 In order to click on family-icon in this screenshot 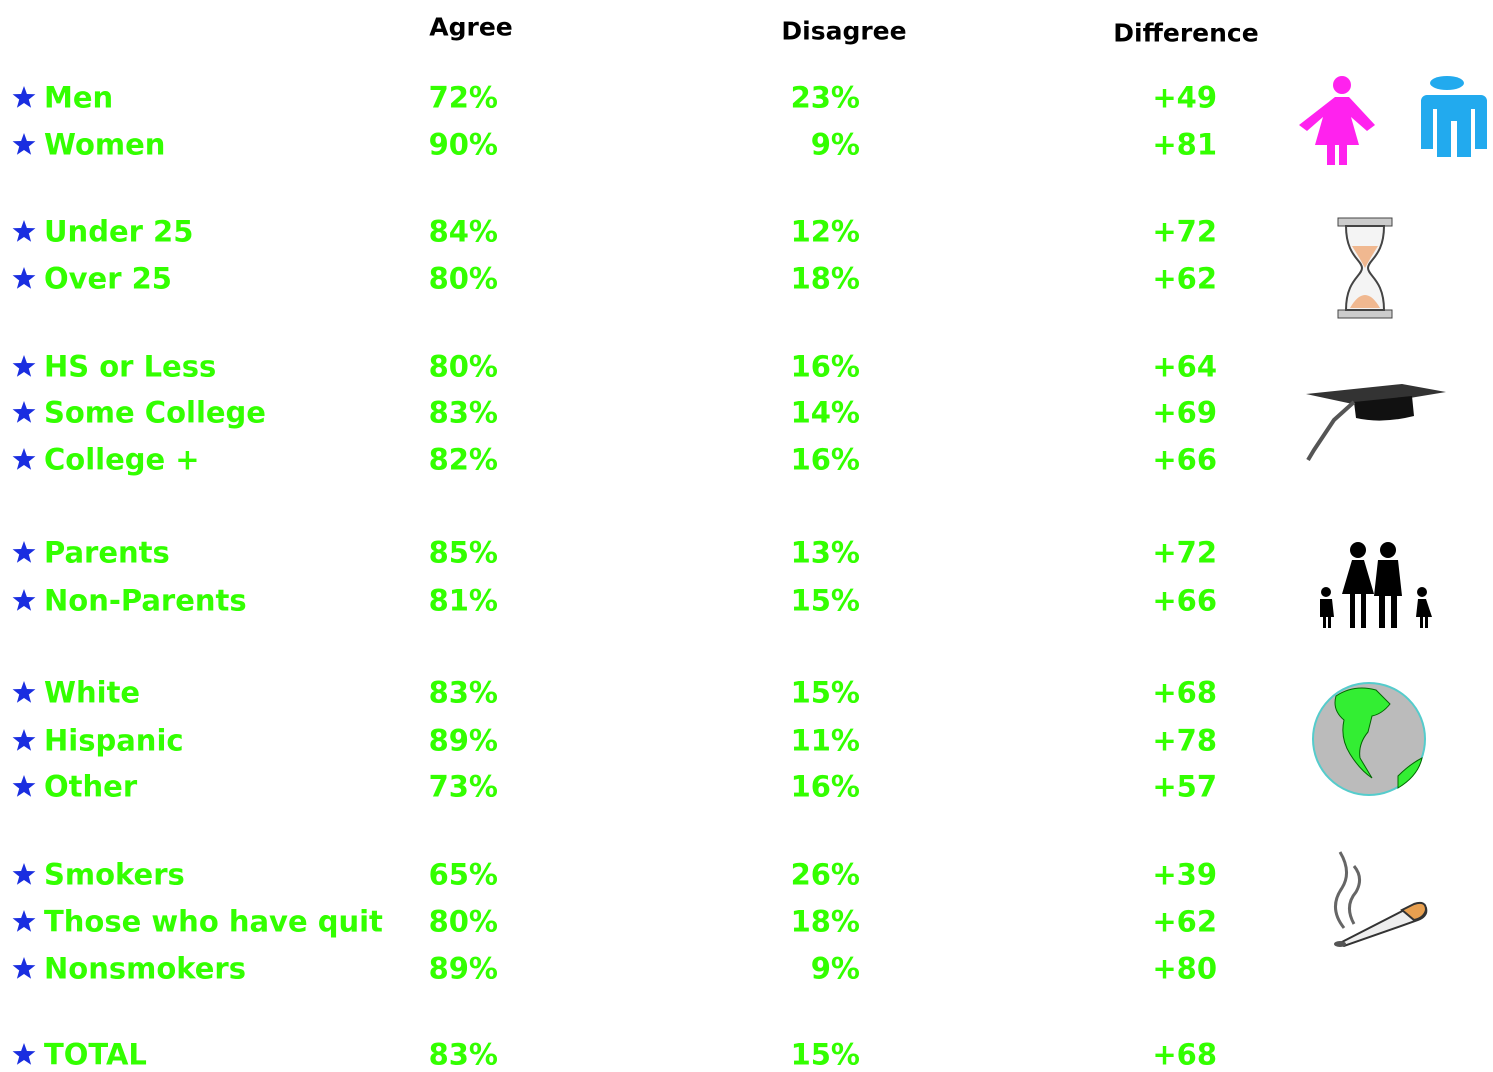, I will do `click(1376, 585)`.